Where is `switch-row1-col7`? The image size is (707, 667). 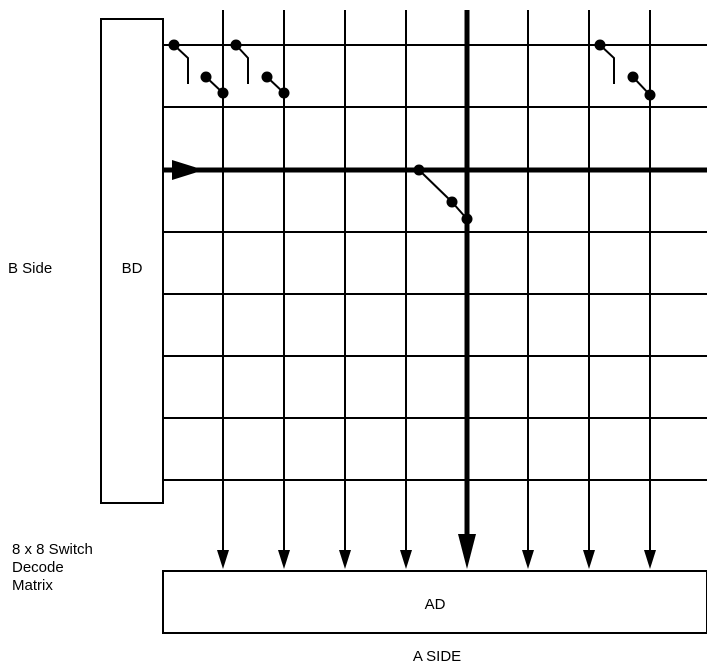 switch-row1-col7 is located at coordinates (625, 70).